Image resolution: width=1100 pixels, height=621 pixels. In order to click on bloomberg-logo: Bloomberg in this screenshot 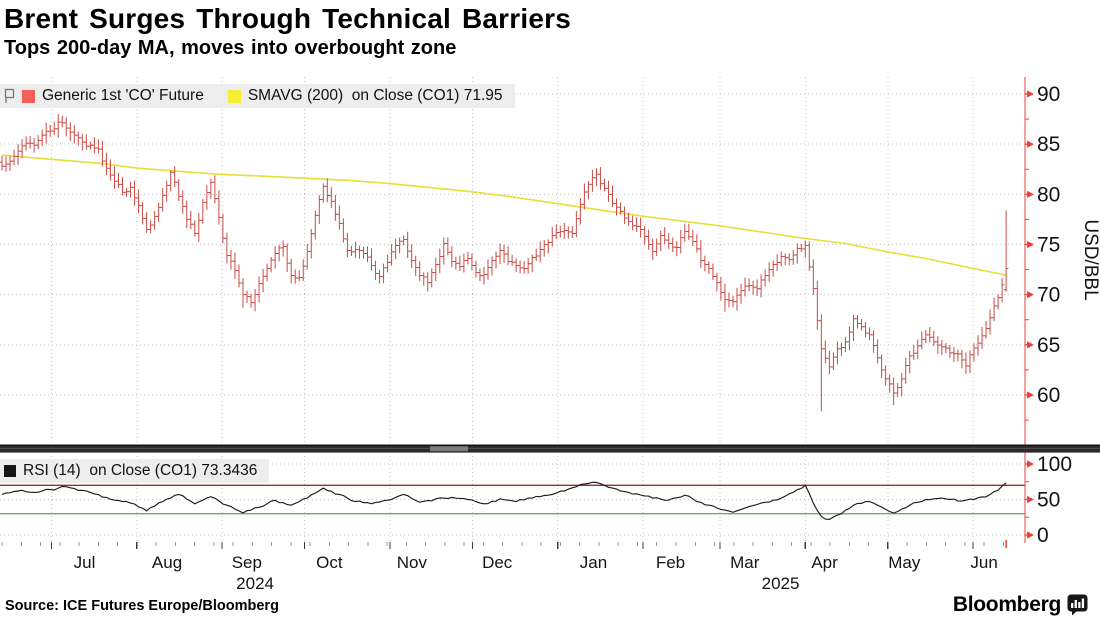, I will do `click(1020, 605)`.